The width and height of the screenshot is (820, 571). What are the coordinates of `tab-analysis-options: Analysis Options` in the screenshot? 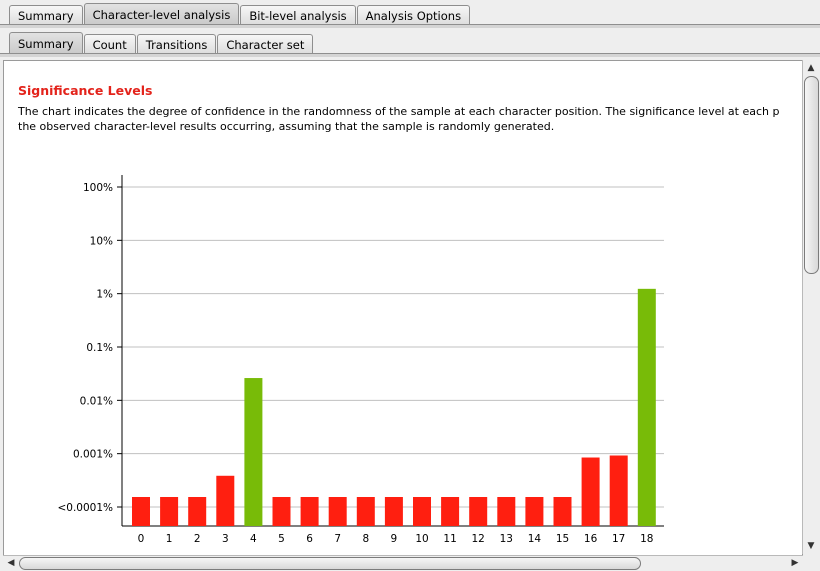 It's located at (413, 15).